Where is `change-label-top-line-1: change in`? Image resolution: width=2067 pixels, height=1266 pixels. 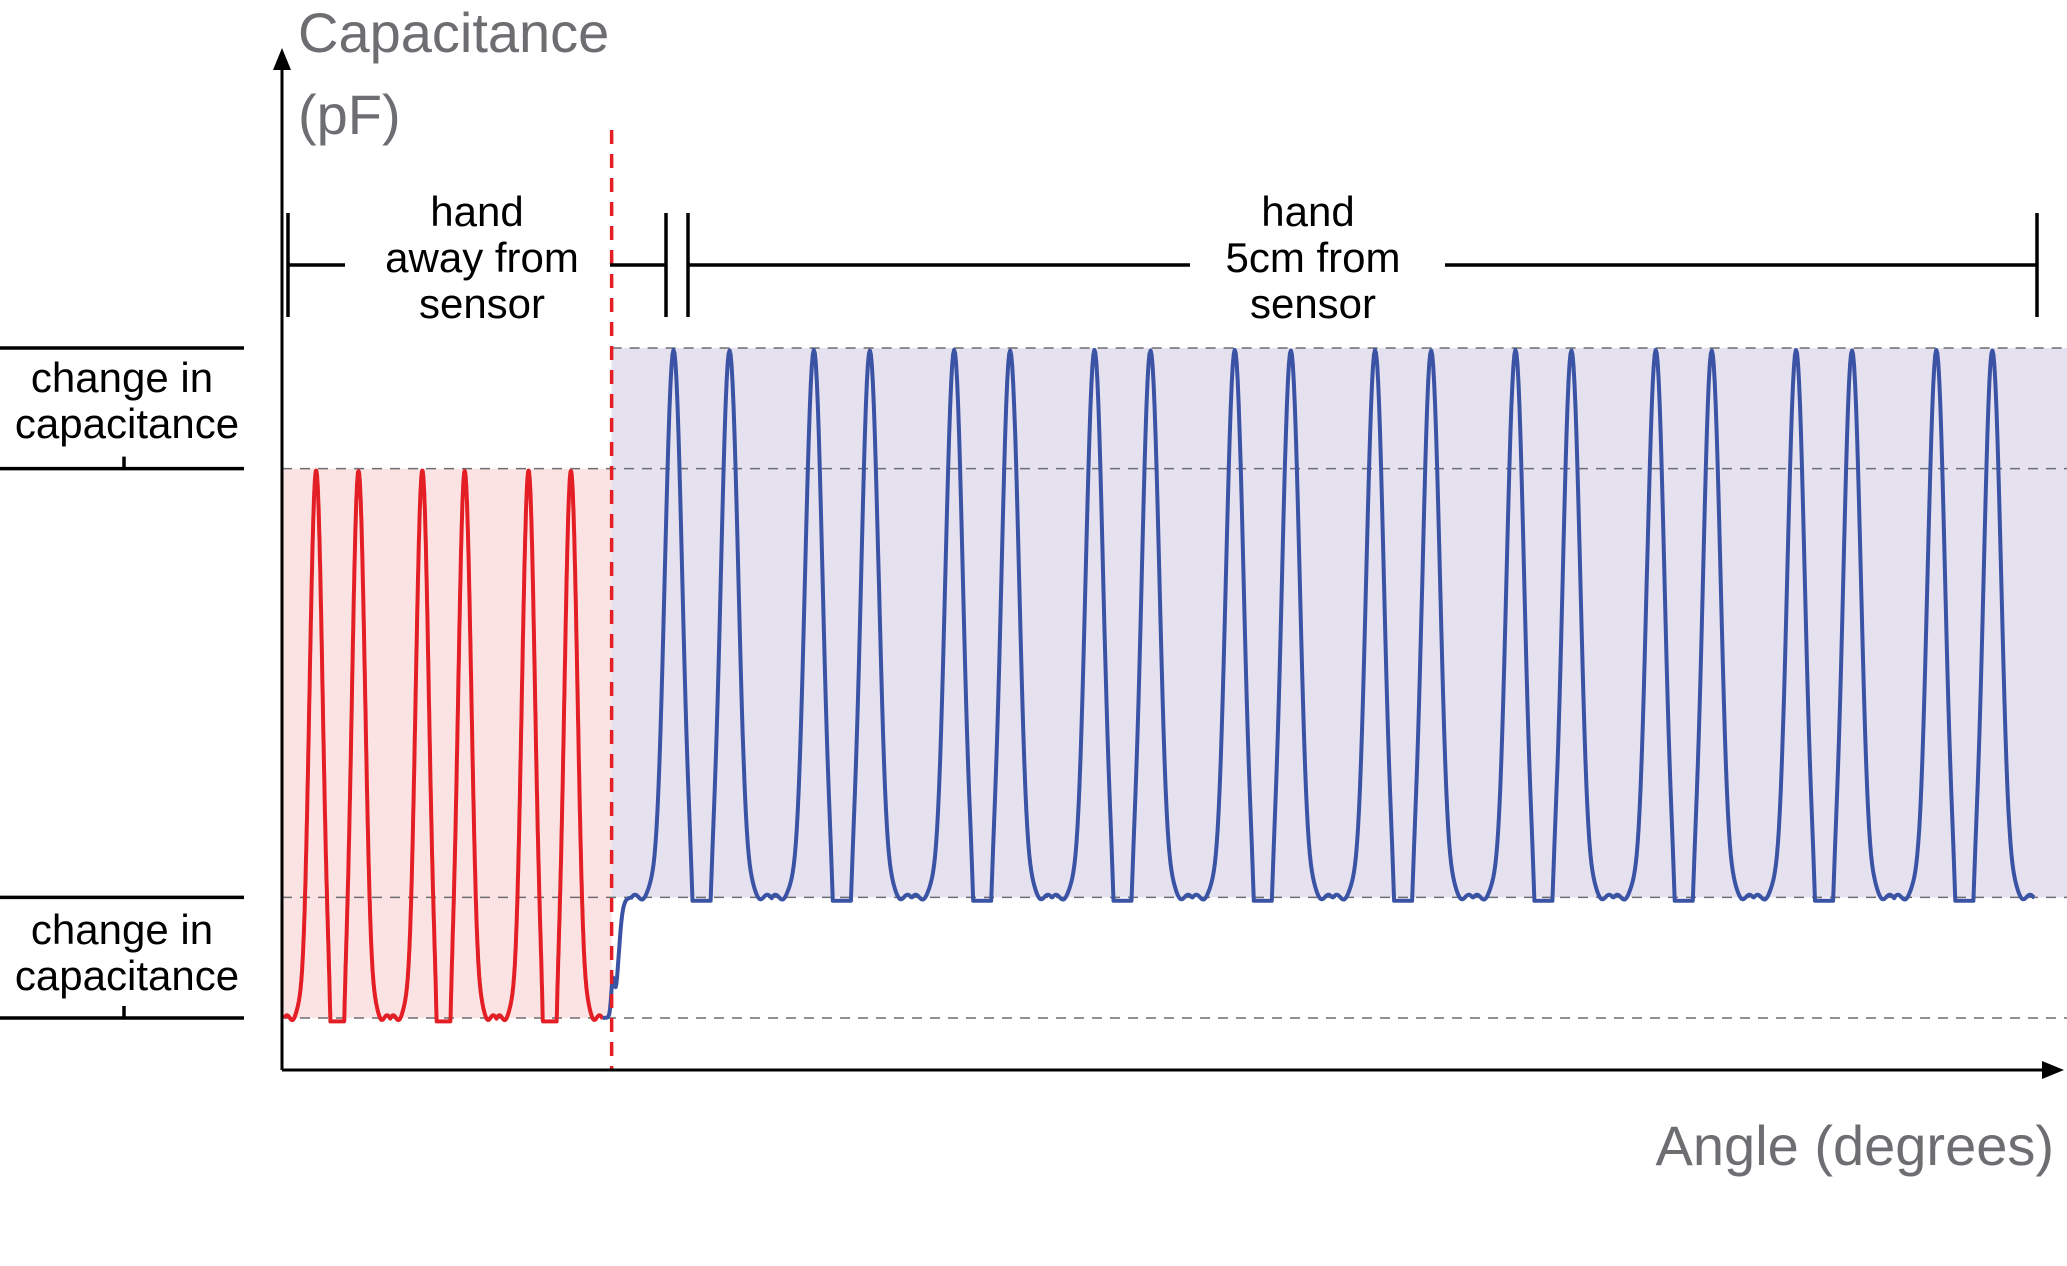 change-label-top-line-1: change in is located at coordinates (122, 377).